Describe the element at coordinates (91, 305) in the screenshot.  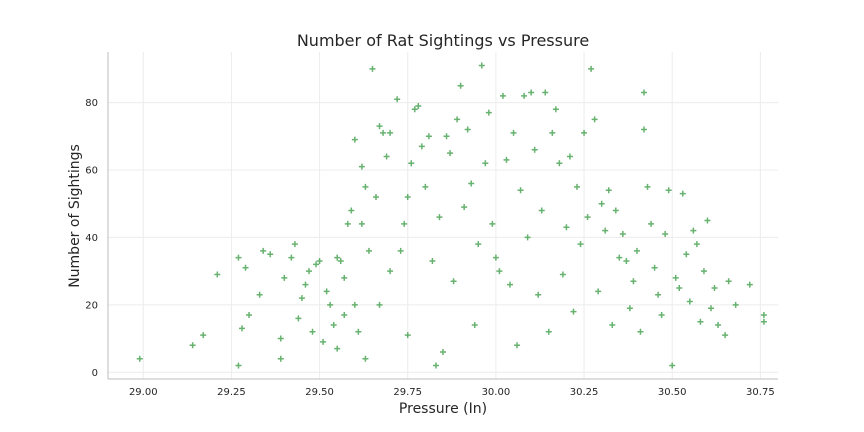
I see `y-tick-label: 20` at that location.